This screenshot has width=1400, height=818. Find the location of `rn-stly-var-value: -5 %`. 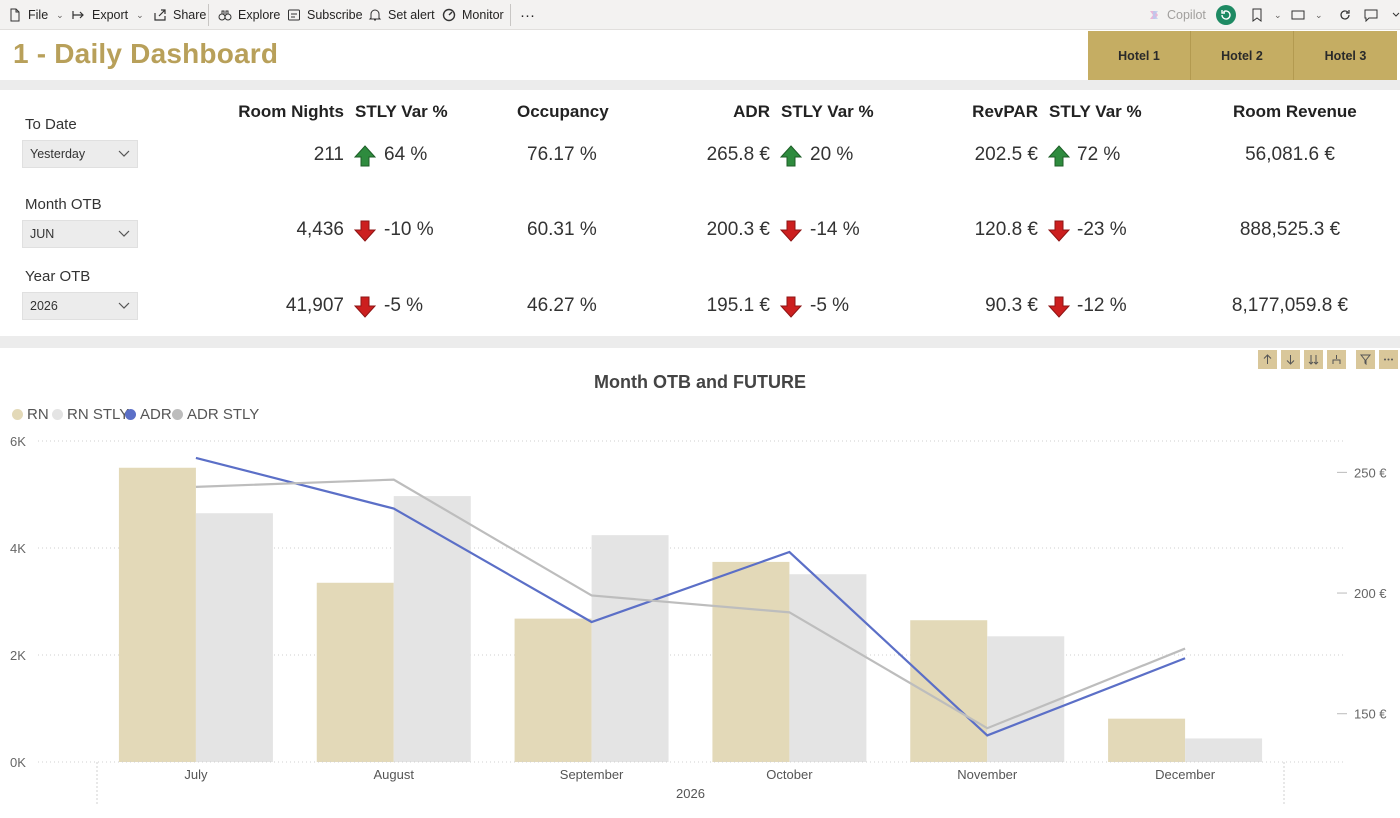

rn-stly-var-value: -5 % is located at coordinates (404, 305).